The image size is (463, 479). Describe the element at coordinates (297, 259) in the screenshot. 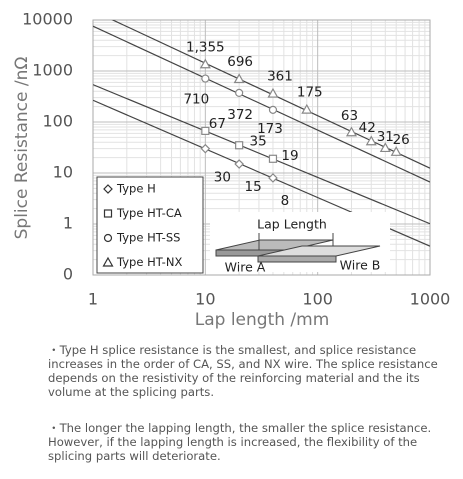

I see `wire-b-side` at that location.